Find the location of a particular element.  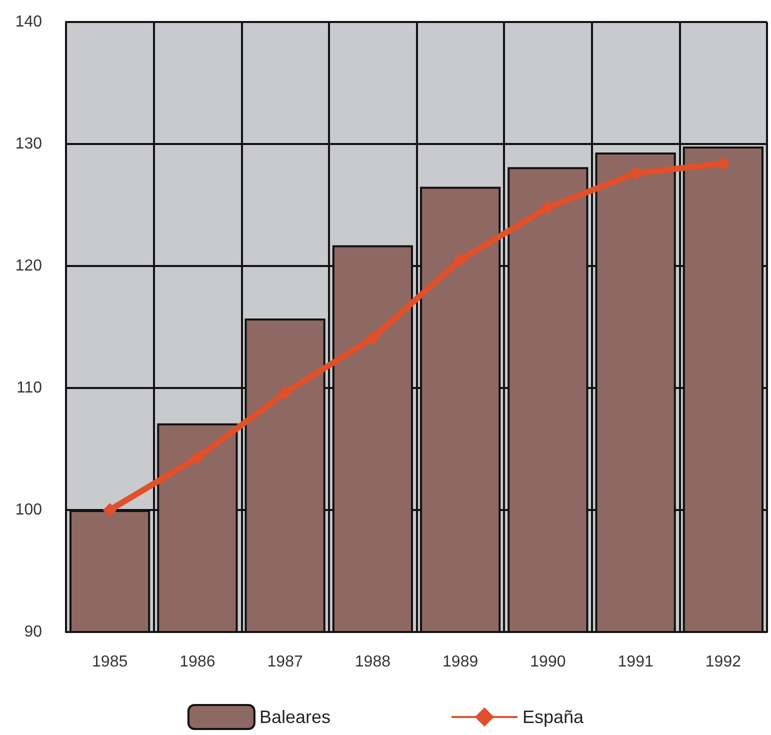

x-tick-label: 1985 is located at coordinates (110, 662).